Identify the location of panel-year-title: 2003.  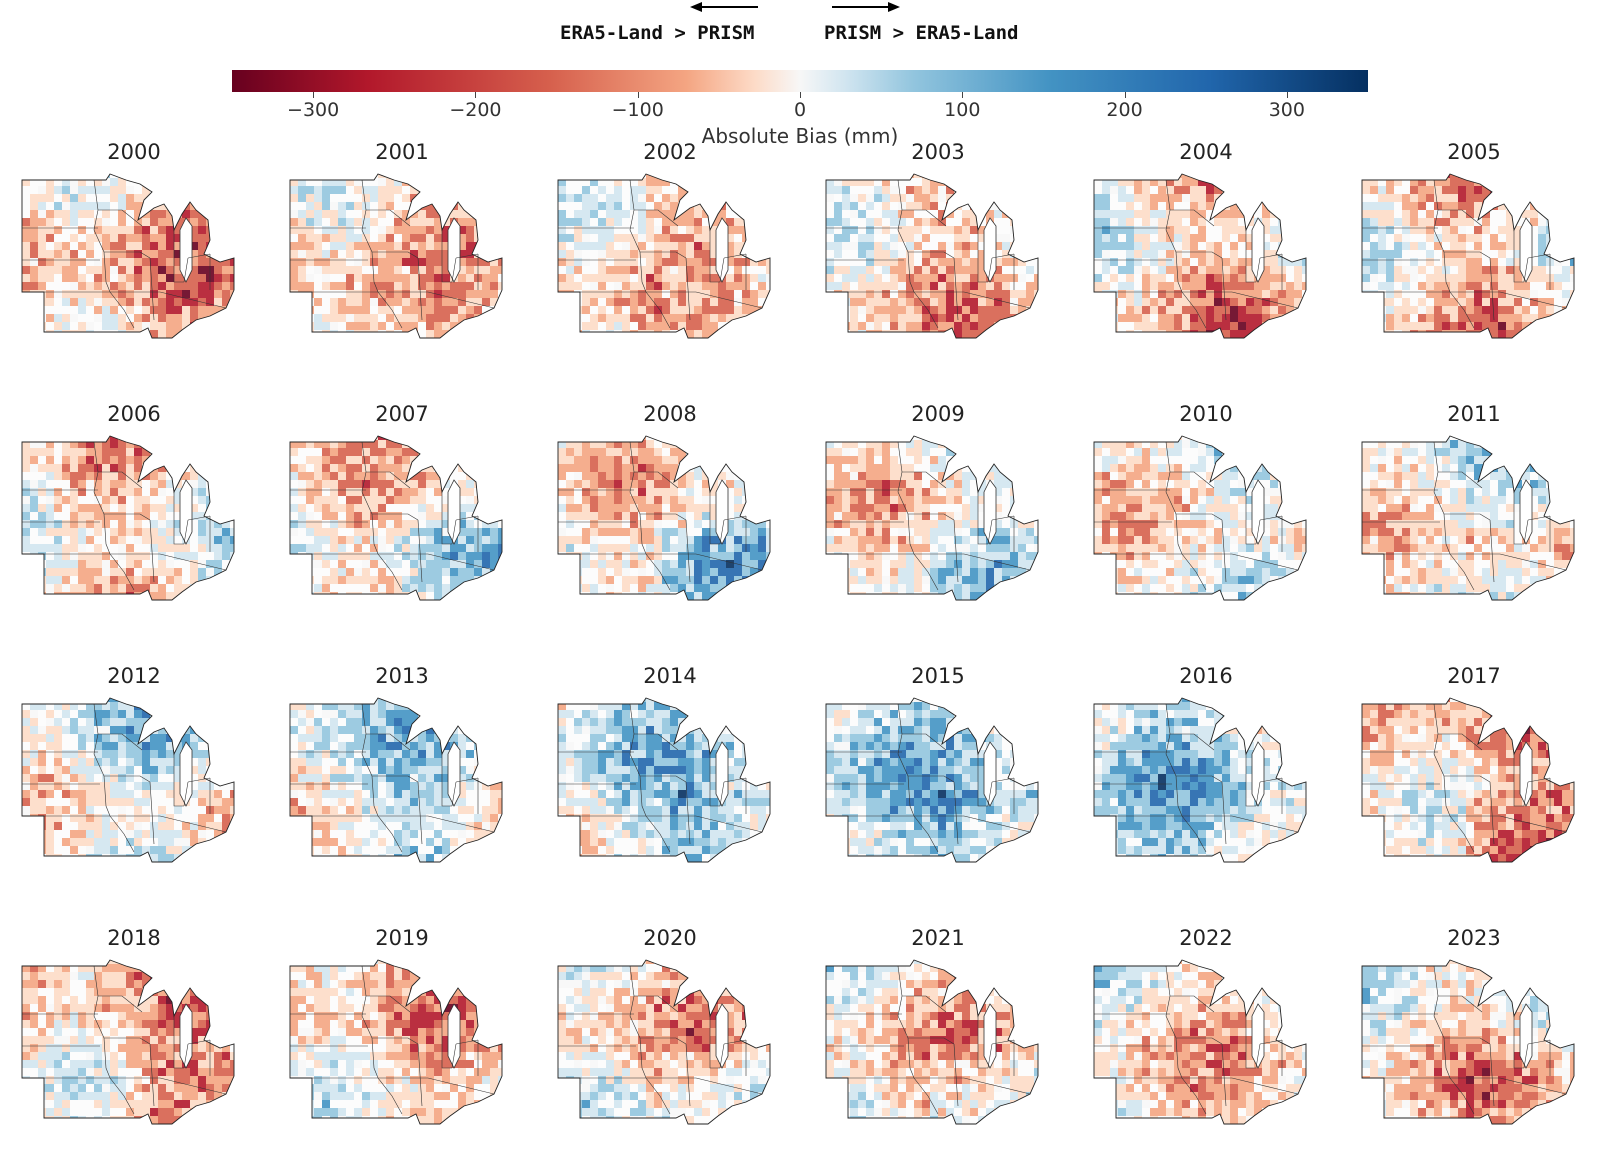
(938, 152).